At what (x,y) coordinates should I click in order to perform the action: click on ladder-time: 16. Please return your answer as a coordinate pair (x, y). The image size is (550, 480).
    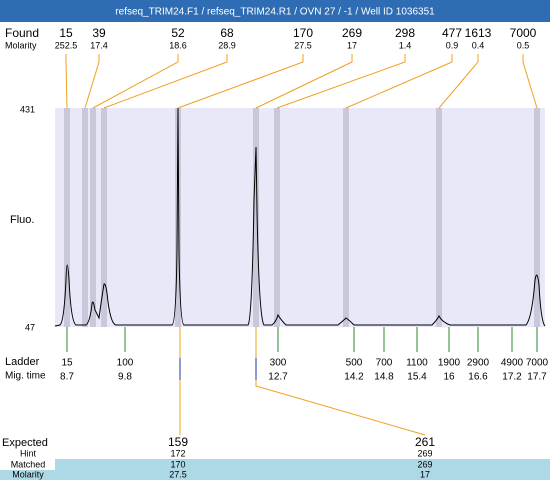
    Looking at the image, I should click on (449, 377).